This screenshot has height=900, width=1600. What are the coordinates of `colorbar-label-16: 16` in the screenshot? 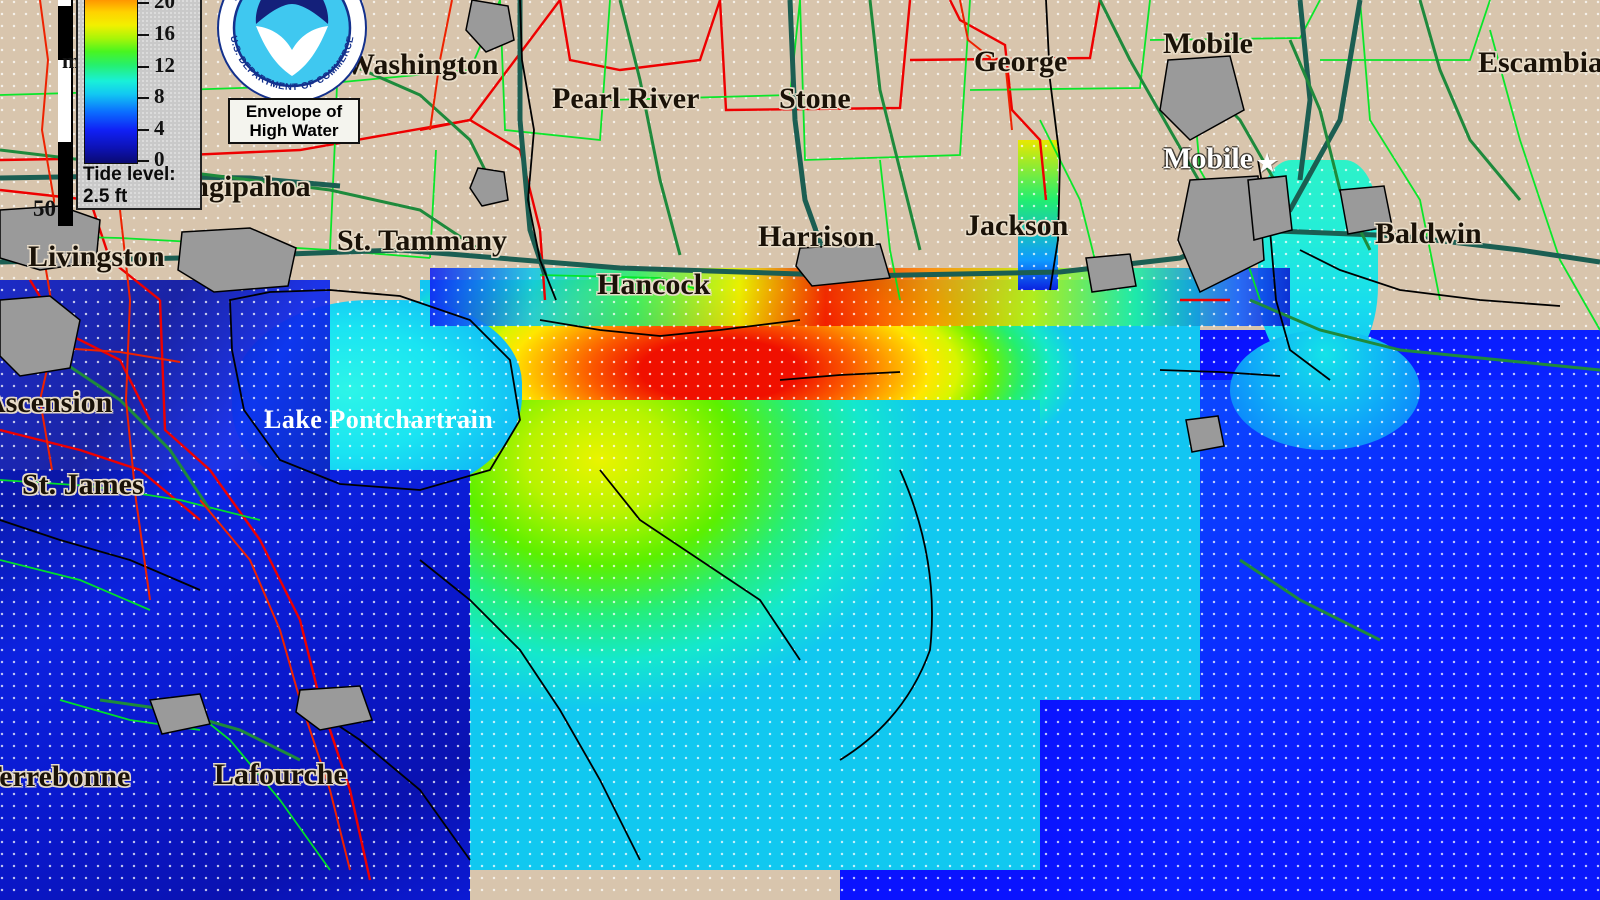 It's located at (164, 33).